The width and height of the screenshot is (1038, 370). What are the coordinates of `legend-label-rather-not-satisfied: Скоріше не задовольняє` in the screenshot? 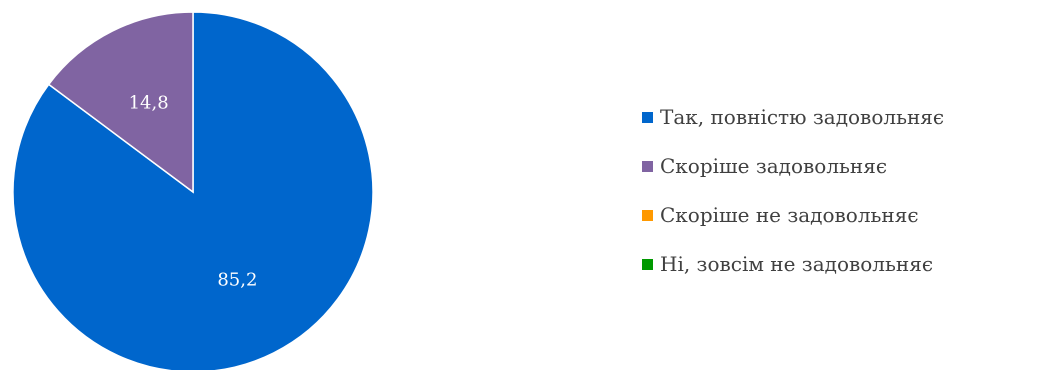 It's located at (789, 215).